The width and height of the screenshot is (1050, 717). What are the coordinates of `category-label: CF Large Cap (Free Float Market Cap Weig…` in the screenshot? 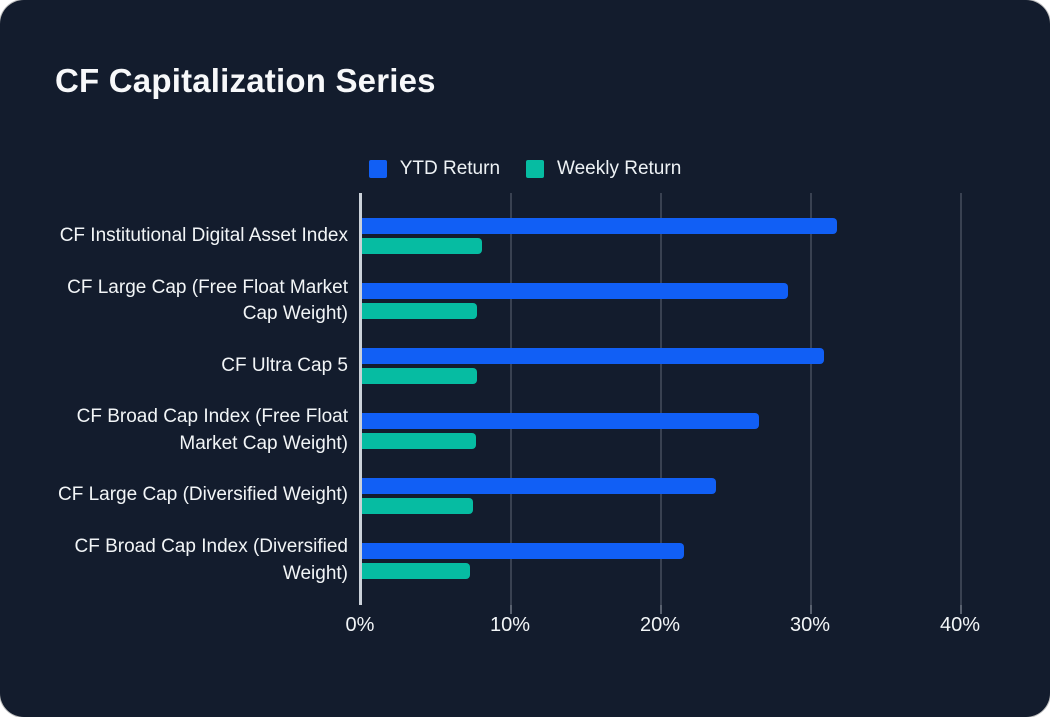 It's located at (207, 300).